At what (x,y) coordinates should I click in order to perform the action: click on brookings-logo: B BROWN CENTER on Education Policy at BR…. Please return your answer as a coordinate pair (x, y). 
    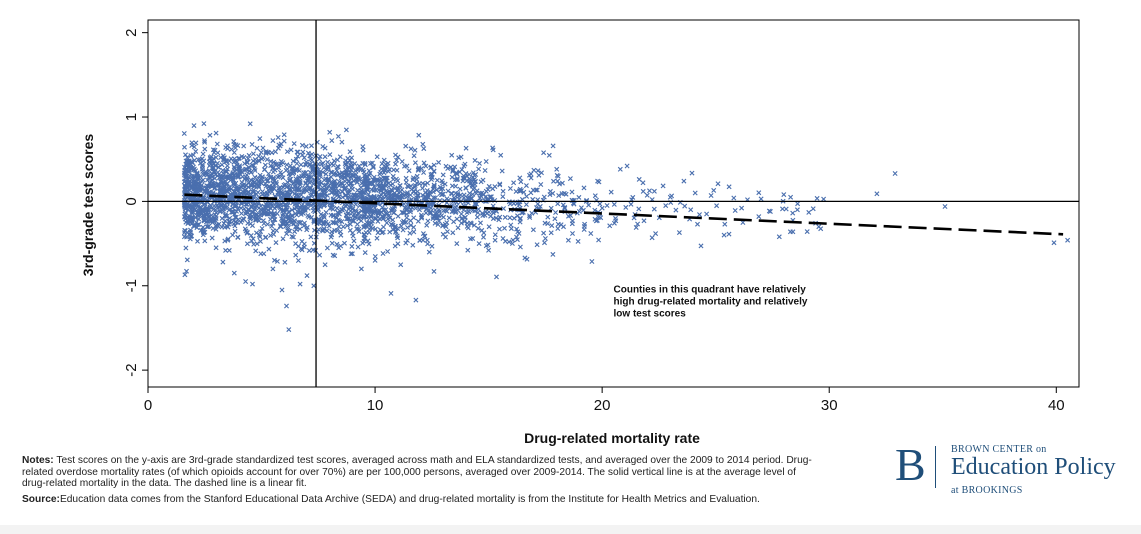
    Looking at the image, I should click on (1015, 470).